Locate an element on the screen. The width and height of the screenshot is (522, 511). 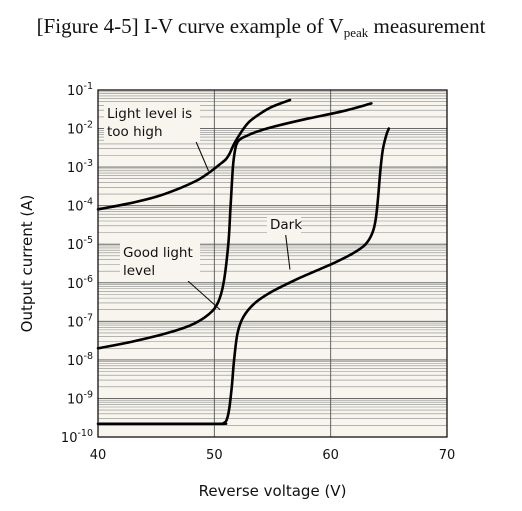
y-tick-label: 10⁻⁴ is located at coordinates (80, 206).